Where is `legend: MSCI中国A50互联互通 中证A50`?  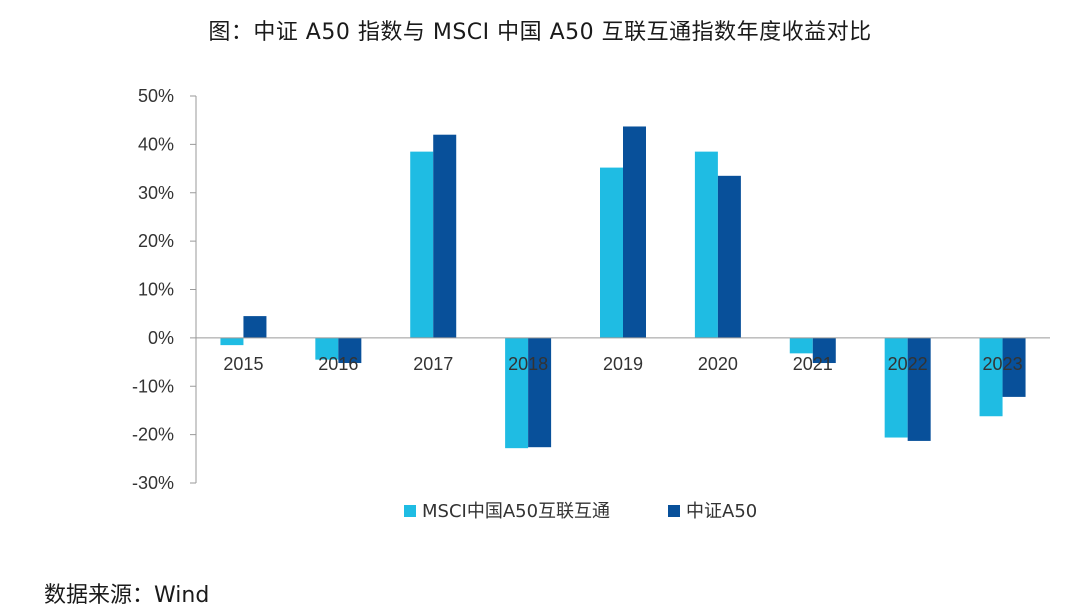 legend: MSCI中国A50互联互通 中证A50 is located at coordinates (580, 511).